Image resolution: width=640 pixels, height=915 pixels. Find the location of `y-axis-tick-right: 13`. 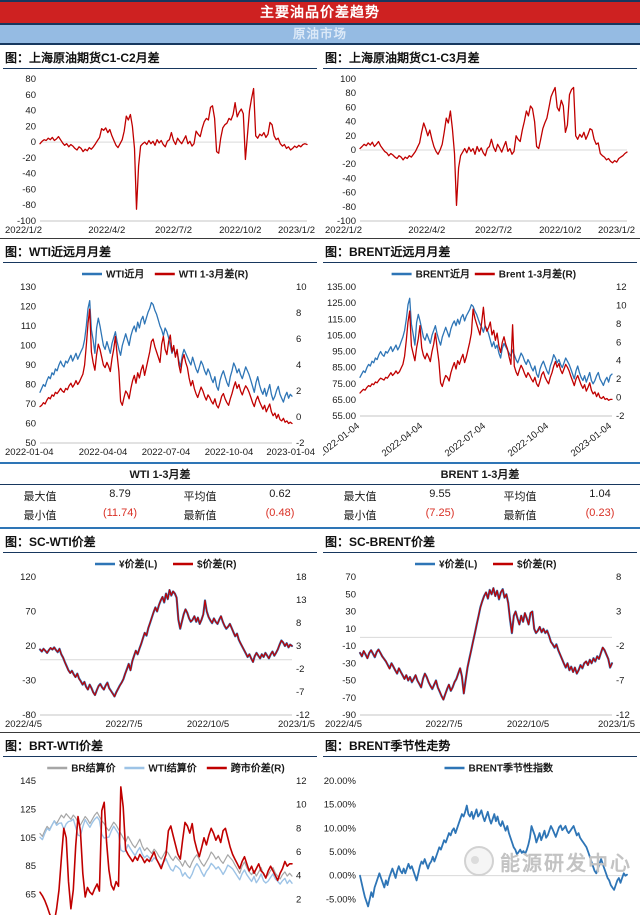

y-axis-tick-right: 13 is located at coordinates (301, 600).